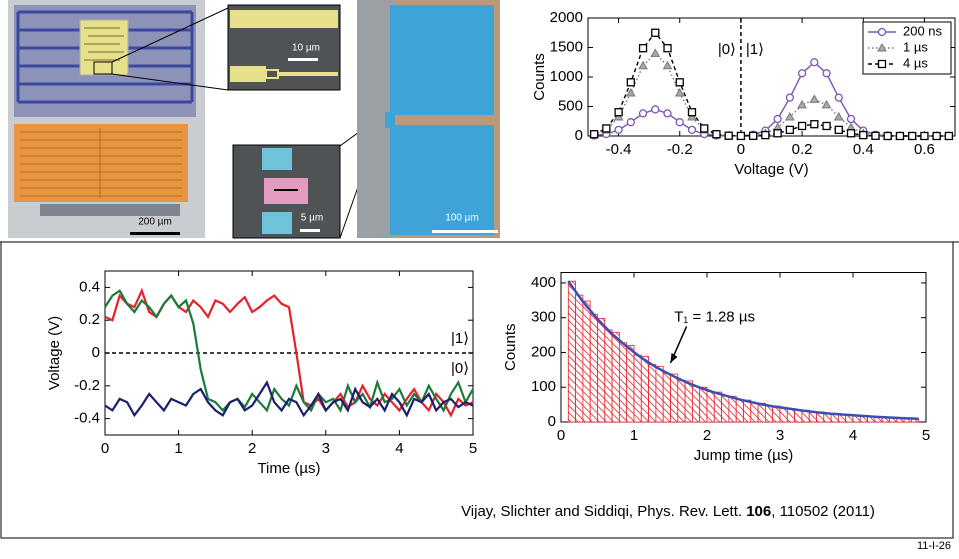 Image resolution: width=959 pixels, height=559 pixels. What do you see at coordinates (566, 17) in the screenshot?
I see `y-tick-label: 2000` at bounding box center [566, 17].